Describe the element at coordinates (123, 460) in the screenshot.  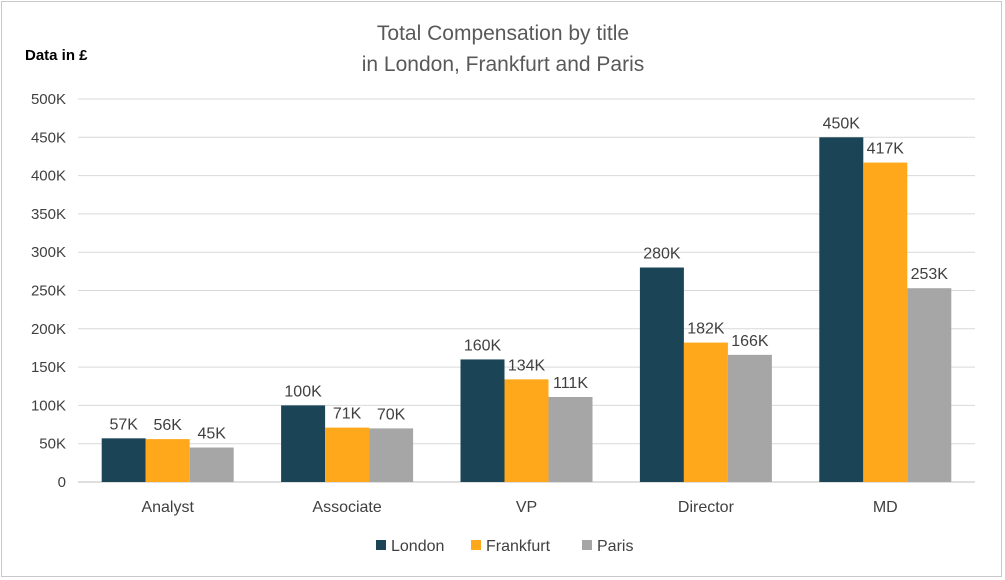
I see `bar-london-analyst` at that location.